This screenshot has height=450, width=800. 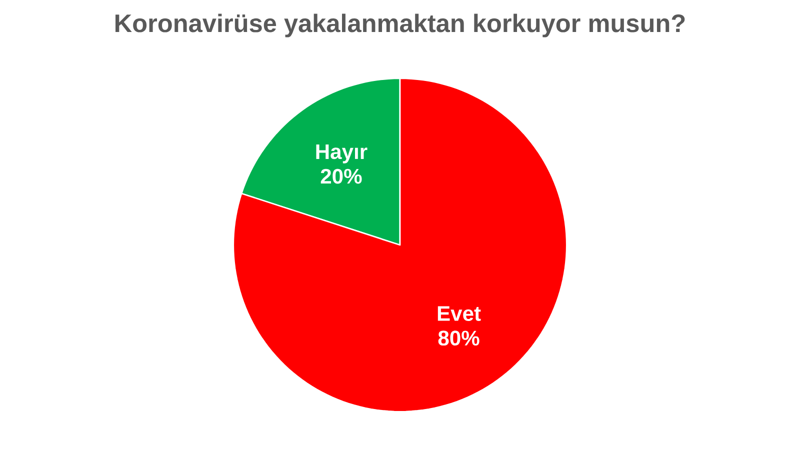 I want to click on slice-label: Evet, so click(x=459, y=313).